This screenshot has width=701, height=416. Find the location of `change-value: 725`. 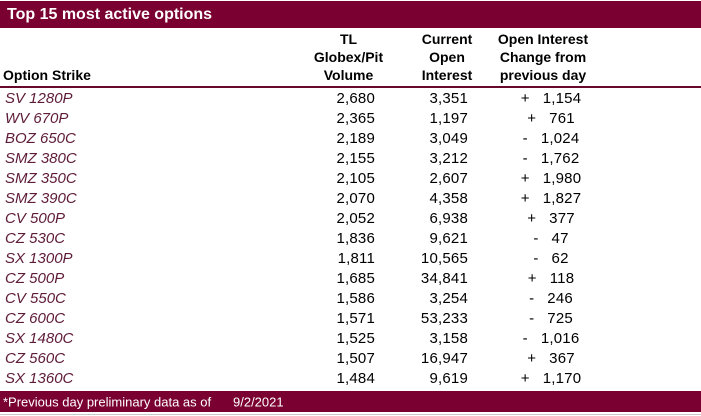

change-value: 725 is located at coordinates (560, 318).